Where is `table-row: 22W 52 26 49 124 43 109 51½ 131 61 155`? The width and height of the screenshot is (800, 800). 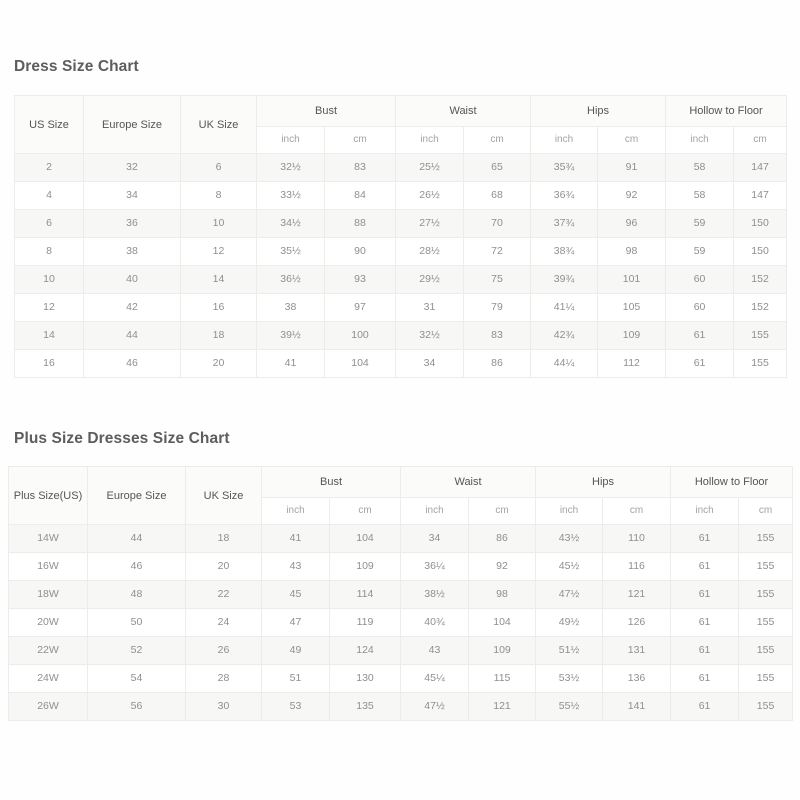 table-row: 22W 52 26 49 124 43 109 51½ 131 61 155 is located at coordinates (401, 650).